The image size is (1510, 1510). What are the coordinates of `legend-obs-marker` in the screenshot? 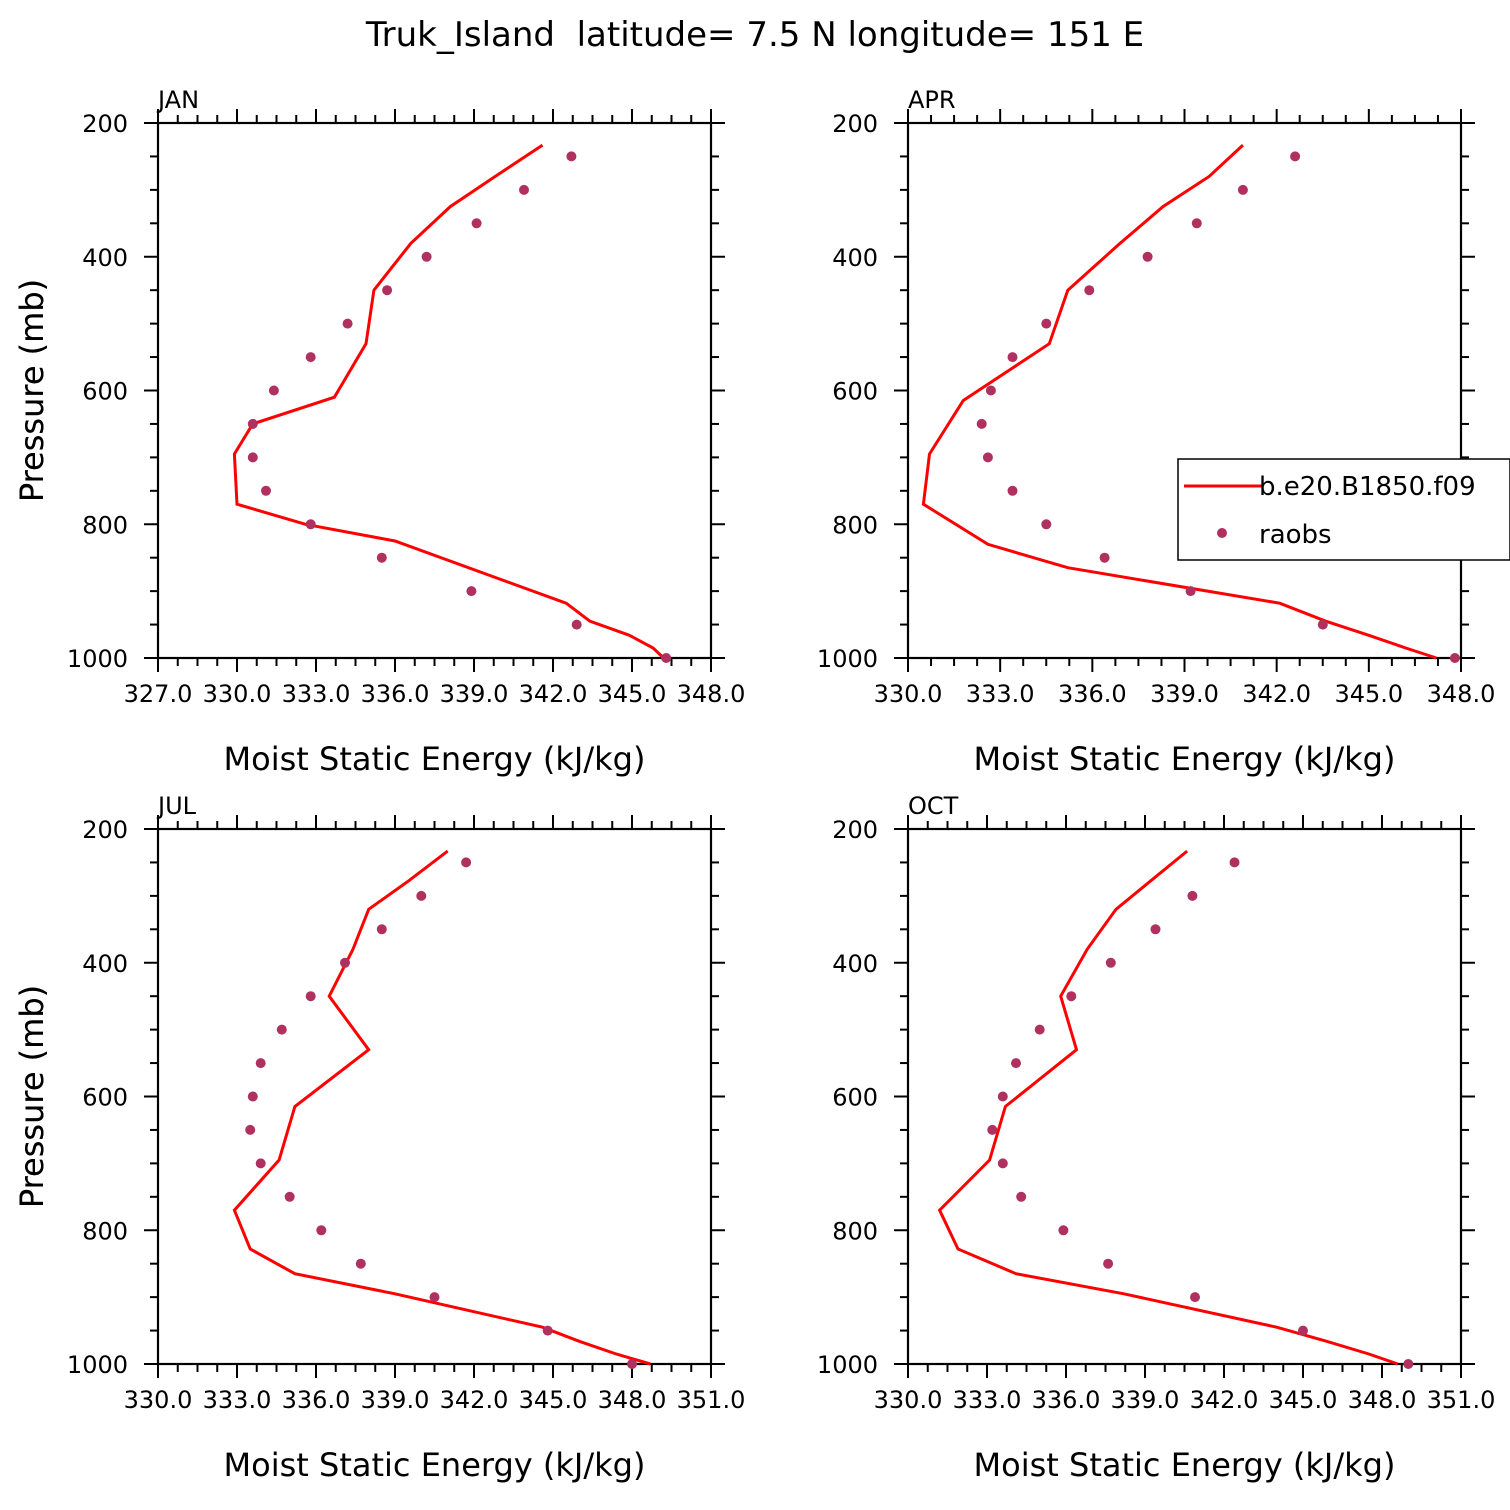 It's located at (1222, 533).